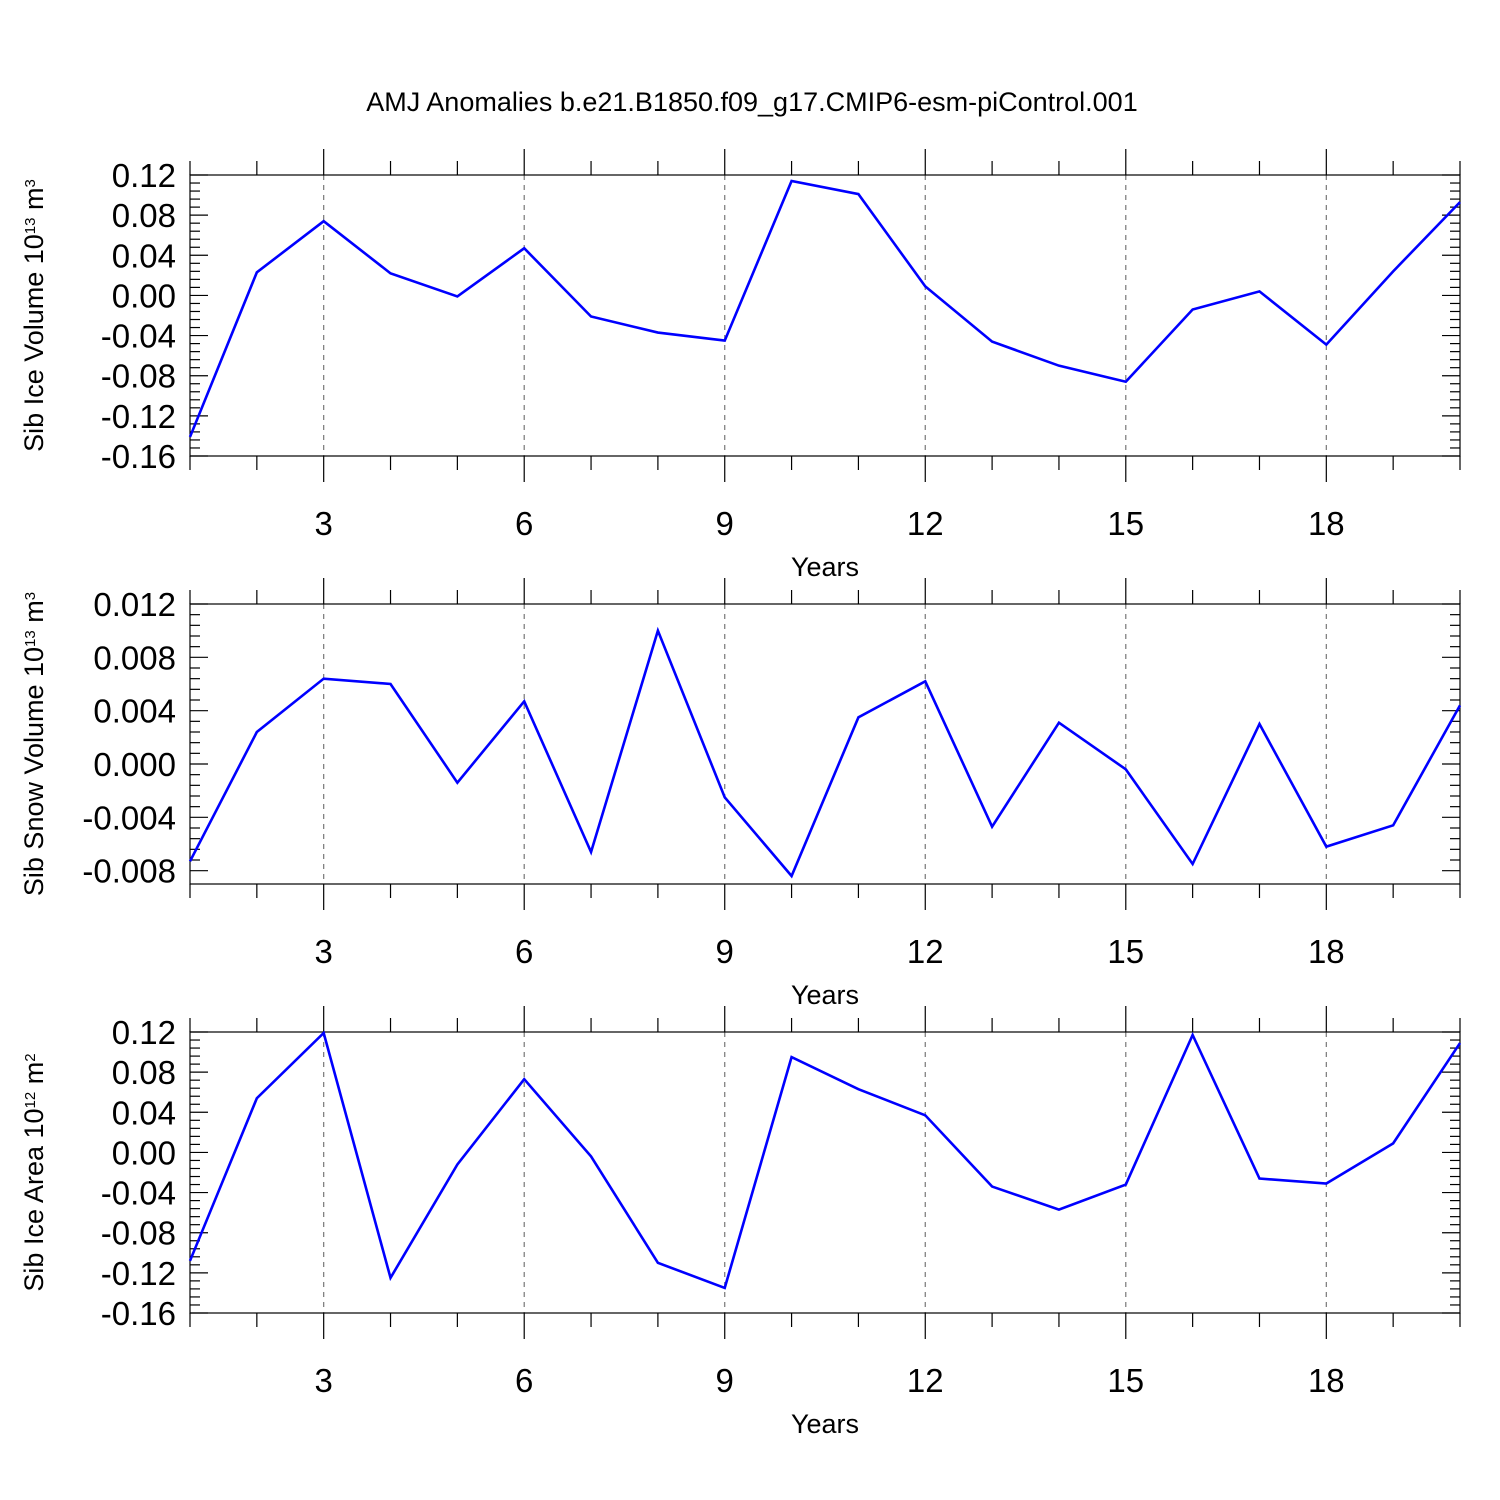  I want to click on y-axis-label: Sib Ice Volume 1013 m3, so click(34, 315).